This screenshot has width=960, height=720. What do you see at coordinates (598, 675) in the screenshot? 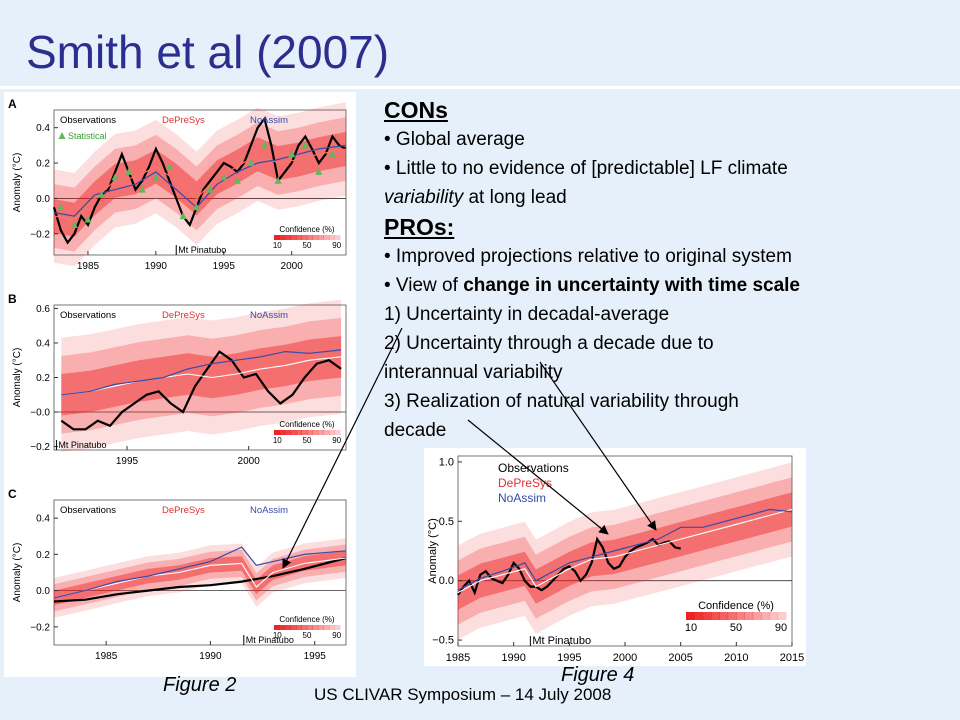
I see `figure-4-caption: Figure 4` at bounding box center [598, 675].